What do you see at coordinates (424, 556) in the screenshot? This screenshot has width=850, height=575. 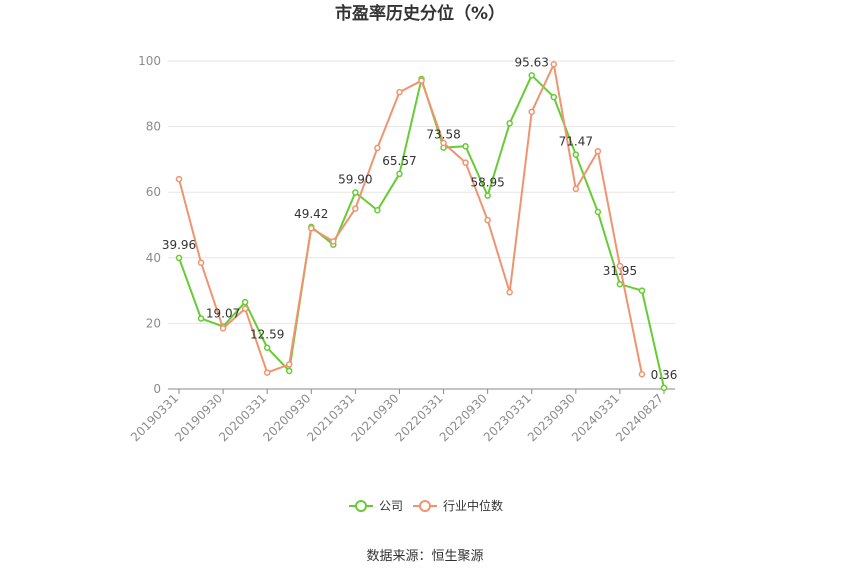 I see `source-note: 数据来源：恒生聚源` at bounding box center [424, 556].